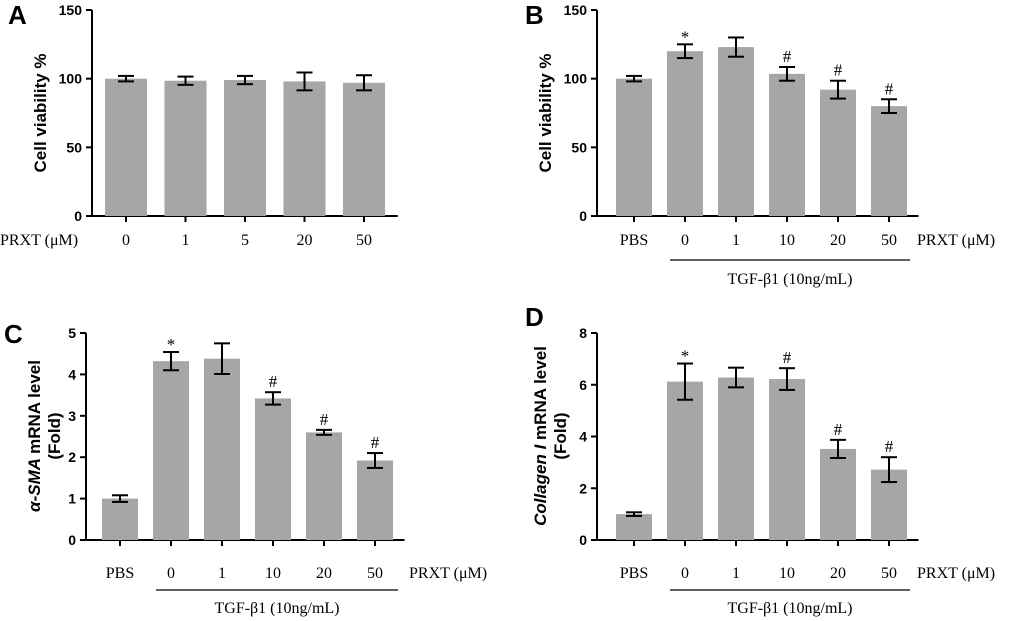 This screenshot has width=1020, height=621. Describe the element at coordinates (245, 240) in the screenshot. I see `x-tick-label: 5` at that location.